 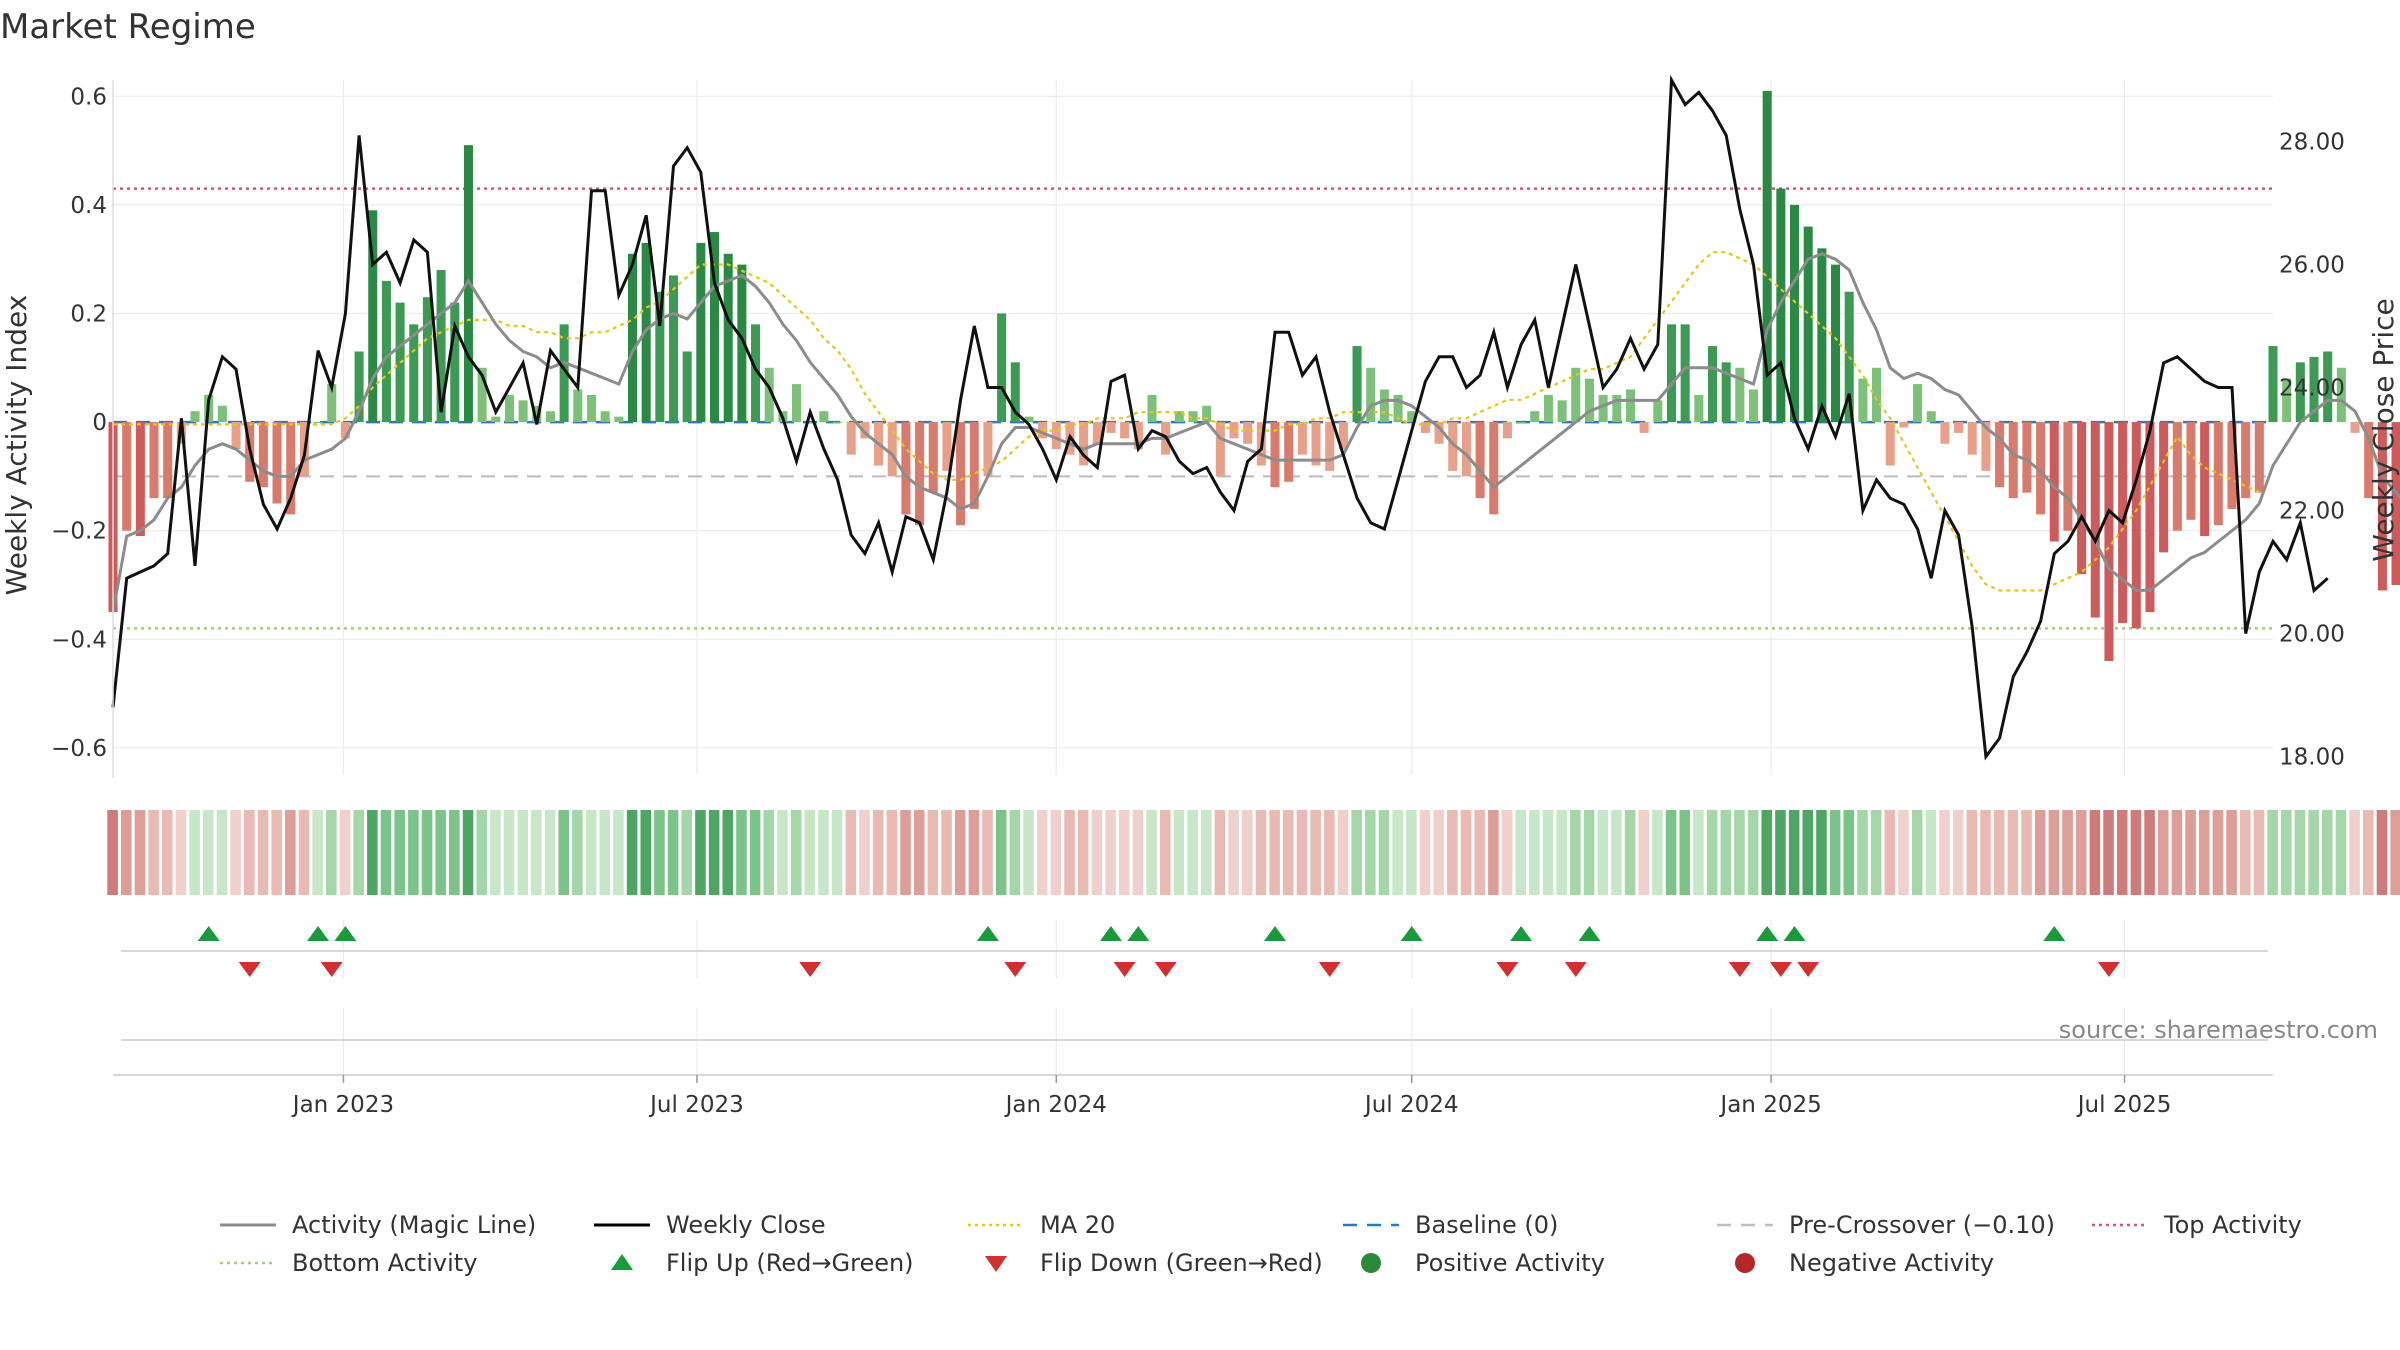 I want to click on legend-label: Negative Activity, so click(x=1891, y=1263).